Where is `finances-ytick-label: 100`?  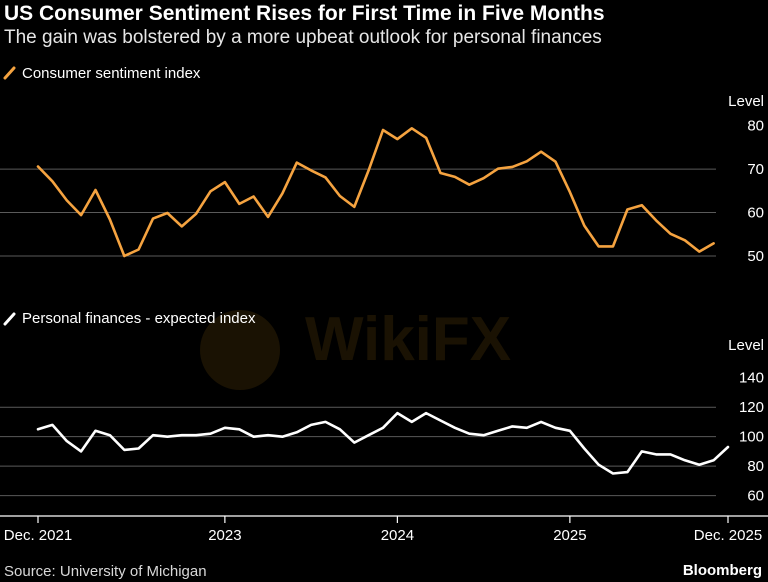 finances-ytick-label: 100 is located at coordinates (751, 437).